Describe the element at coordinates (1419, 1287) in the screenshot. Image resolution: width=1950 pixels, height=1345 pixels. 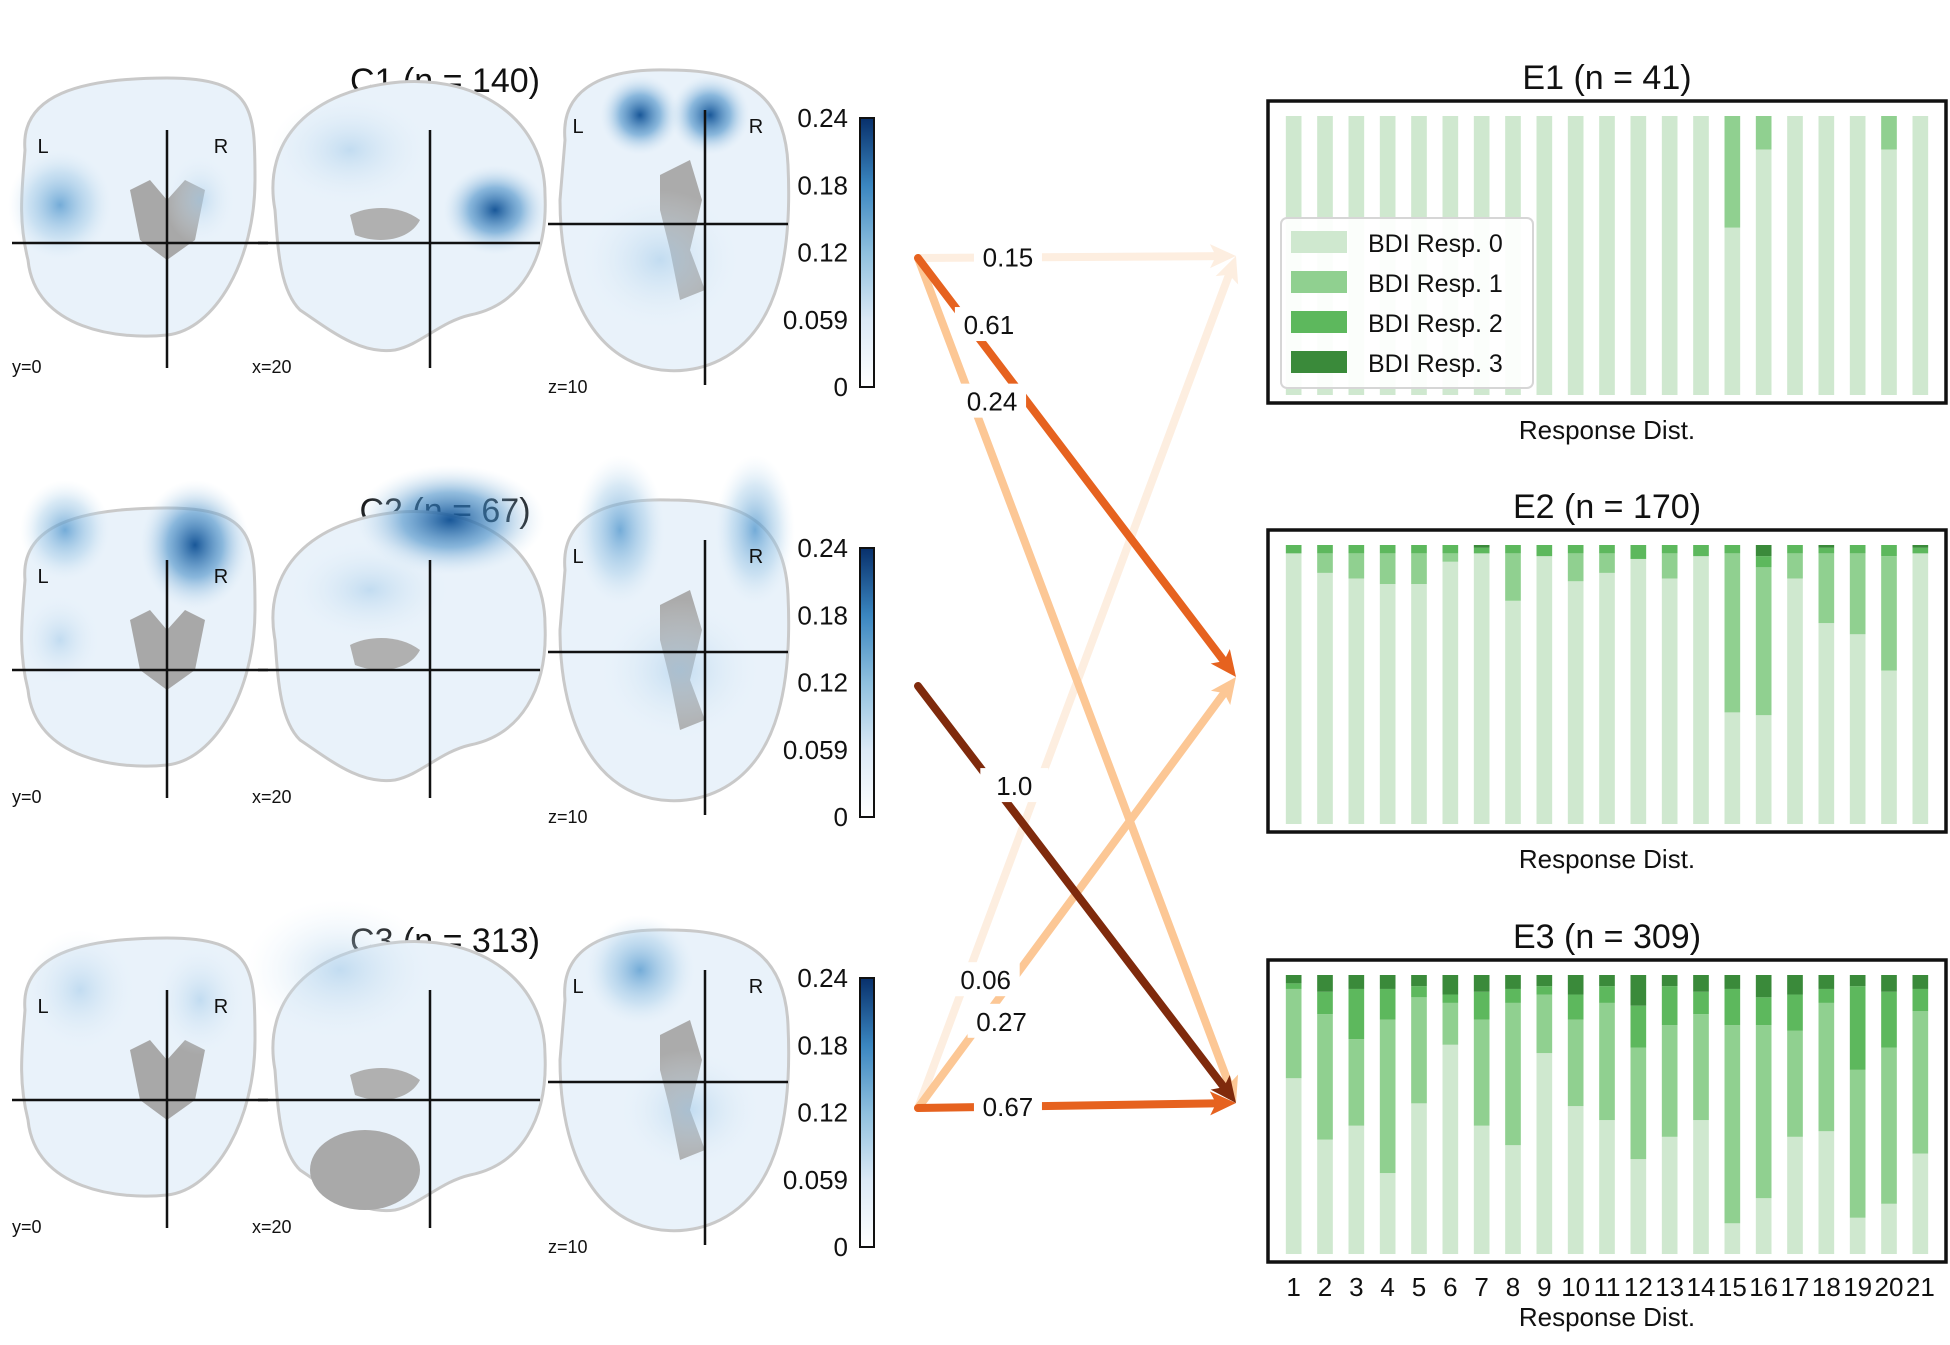
I see `x-tick-label: 5` at that location.